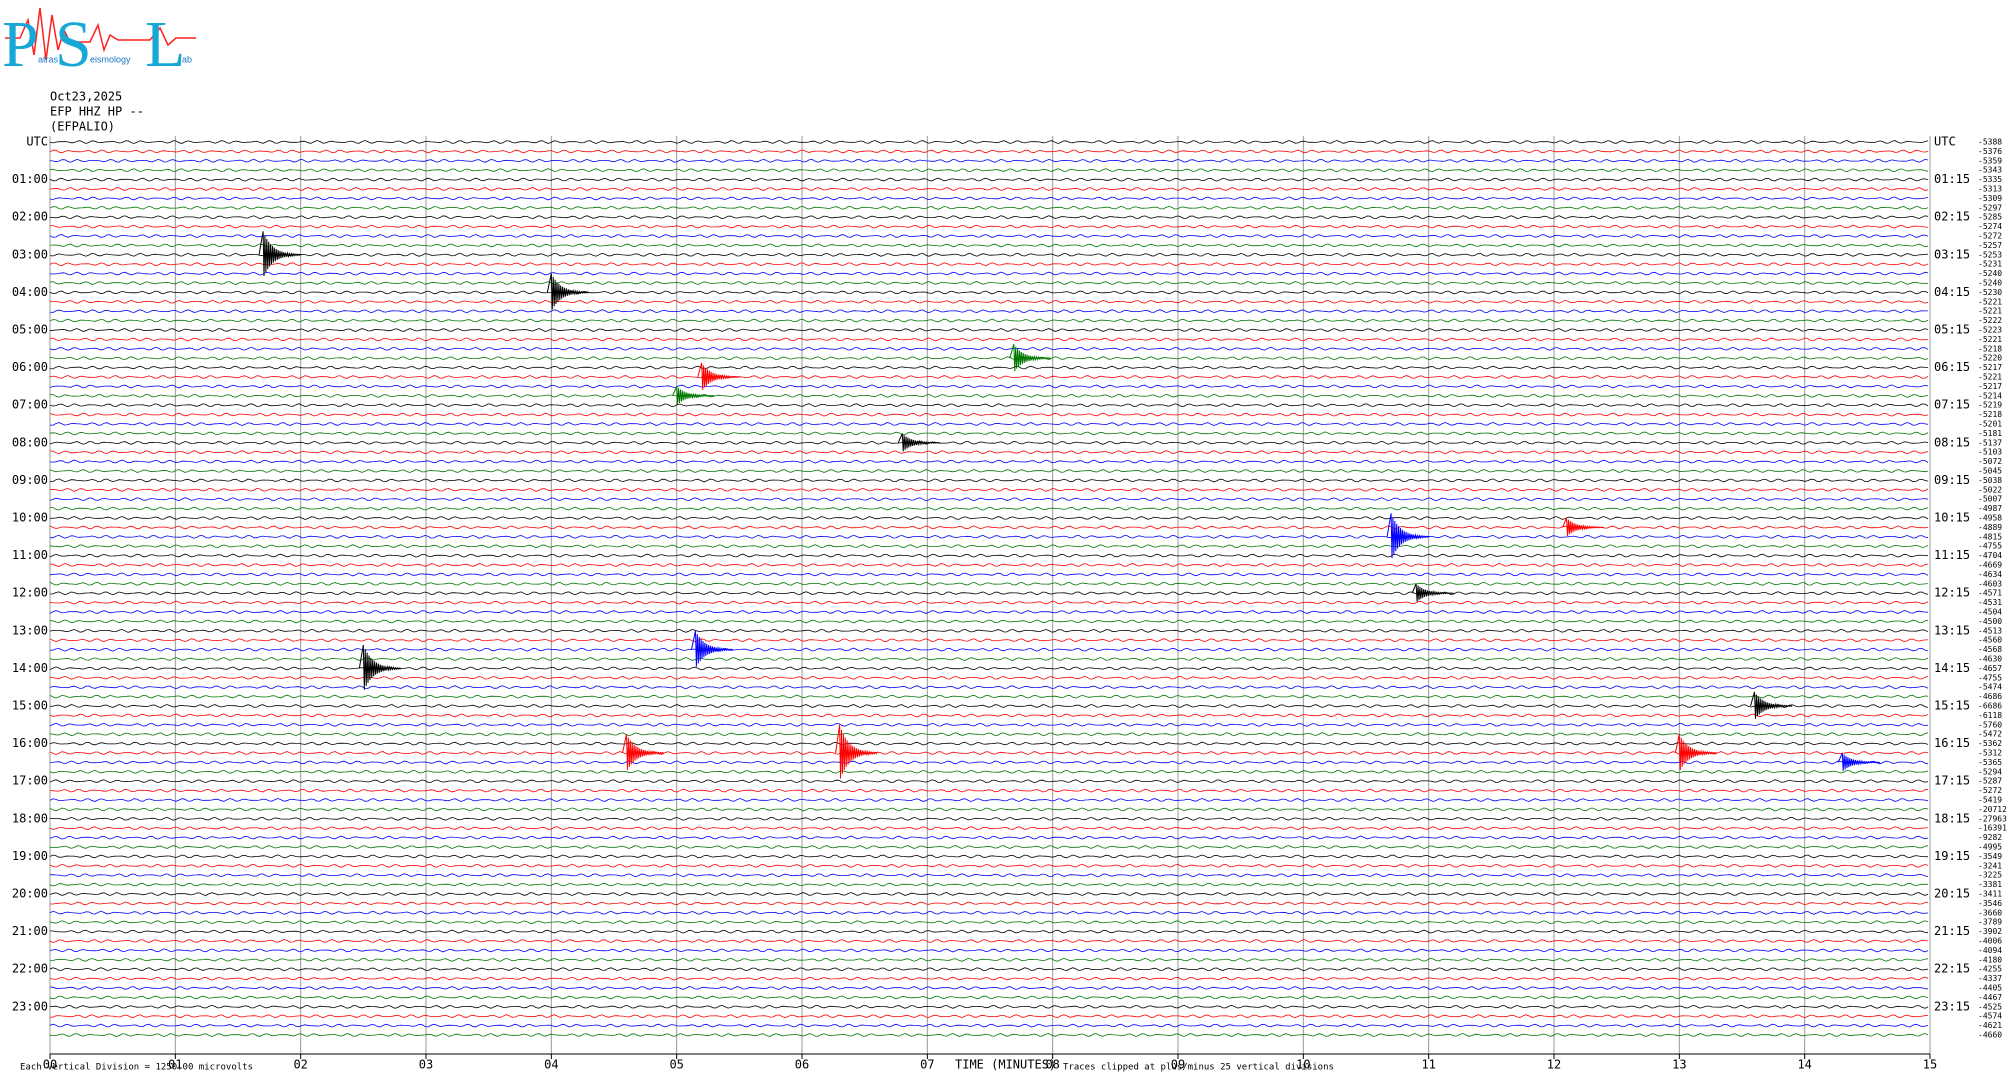  I want to click on left-time-label: 14:00, so click(30, 668).